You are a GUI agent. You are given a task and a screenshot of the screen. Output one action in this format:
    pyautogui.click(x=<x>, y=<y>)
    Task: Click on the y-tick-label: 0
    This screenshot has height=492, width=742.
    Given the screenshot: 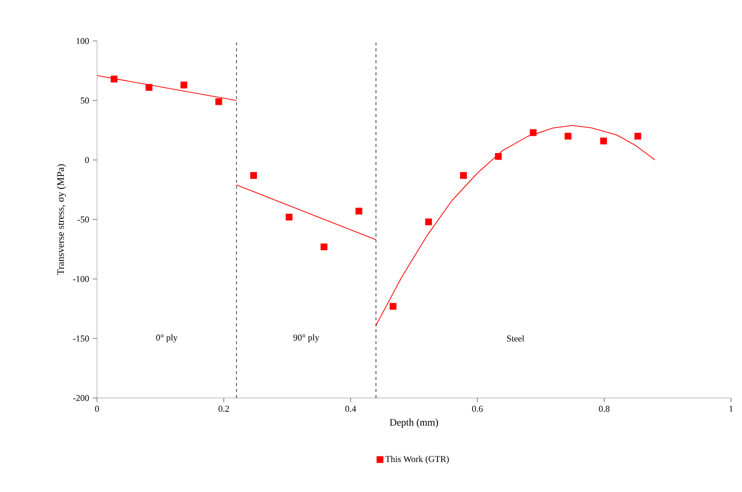 What is the action you would take?
    pyautogui.click(x=87, y=160)
    